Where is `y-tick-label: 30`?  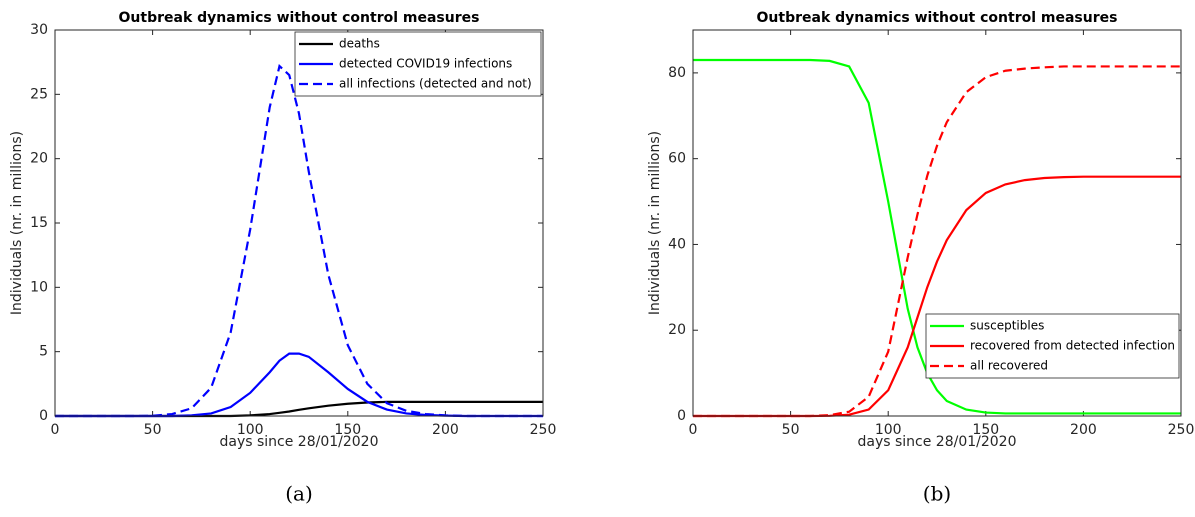 y-tick-label: 30 is located at coordinates (39, 30).